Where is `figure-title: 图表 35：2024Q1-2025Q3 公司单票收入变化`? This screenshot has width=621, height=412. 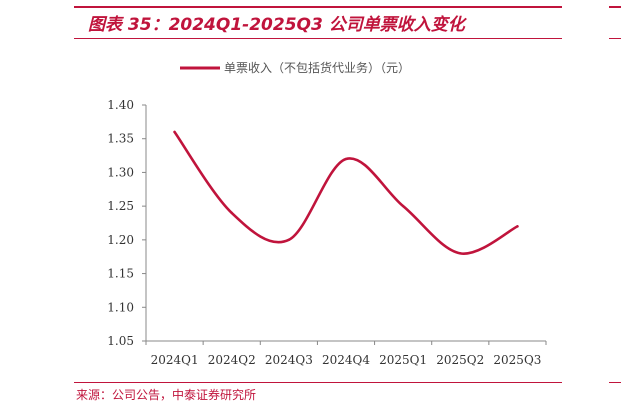
figure-title: 图表 35：2024Q1-2025Q3 公司单票收入变化 is located at coordinates (276, 25).